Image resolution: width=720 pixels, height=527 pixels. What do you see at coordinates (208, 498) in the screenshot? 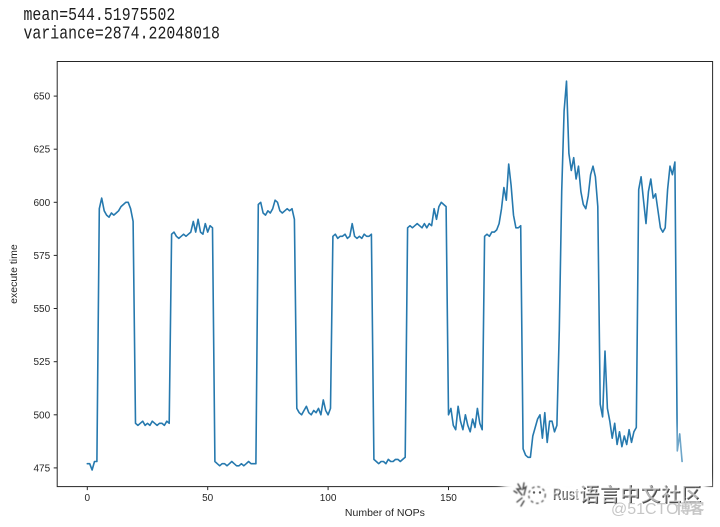
I see `svg-text: 50` at bounding box center [208, 498].